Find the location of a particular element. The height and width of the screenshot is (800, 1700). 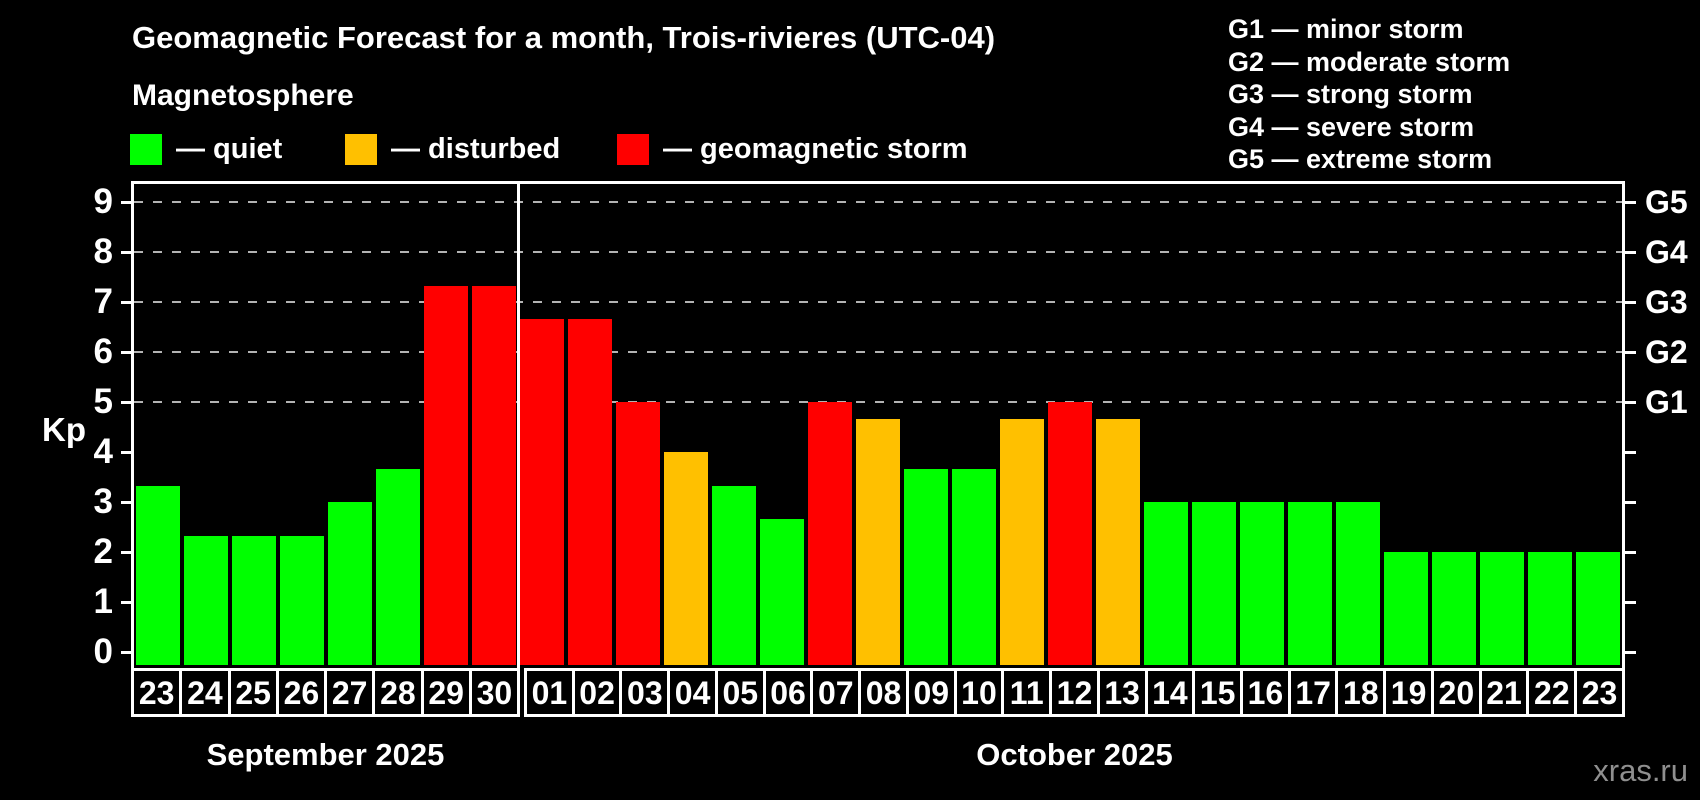

day-cell: 06 is located at coordinates (788, 692).